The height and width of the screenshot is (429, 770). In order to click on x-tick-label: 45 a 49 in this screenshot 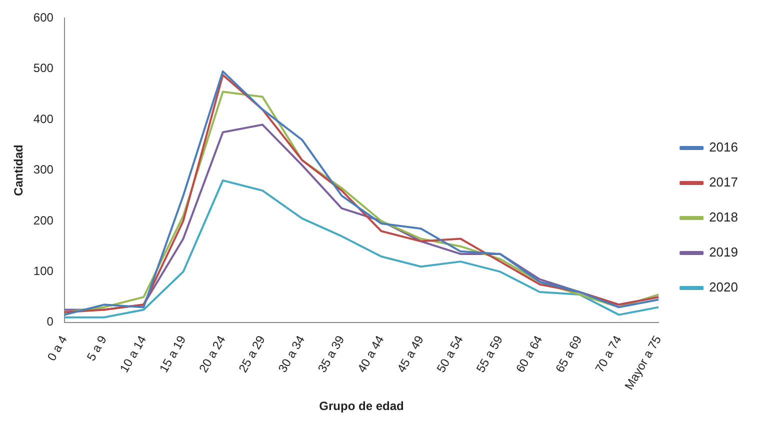, I will do `click(410, 353)`.